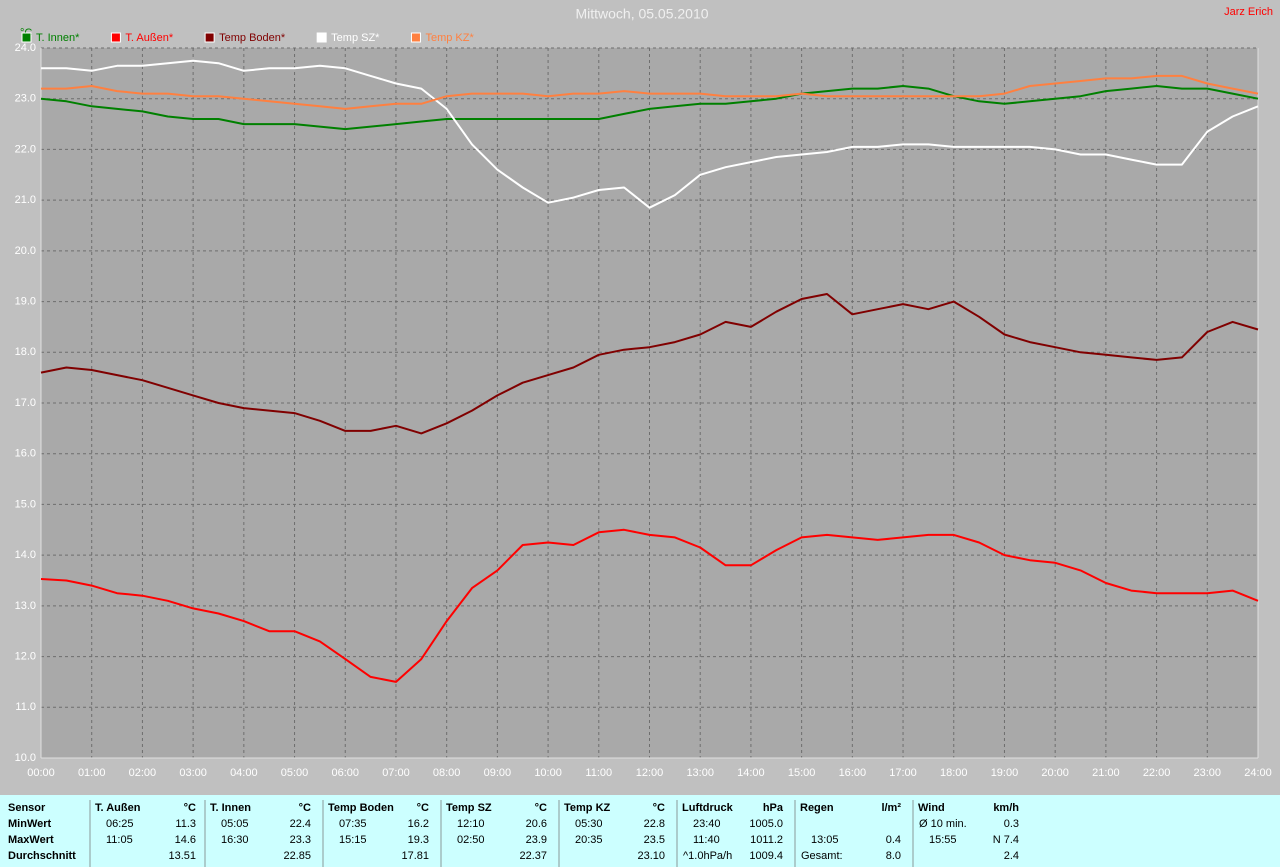  What do you see at coordinates (1006, 840) in the screenshot?
I see `cell-value: N 7.4` at bounding box center [1006, 840].